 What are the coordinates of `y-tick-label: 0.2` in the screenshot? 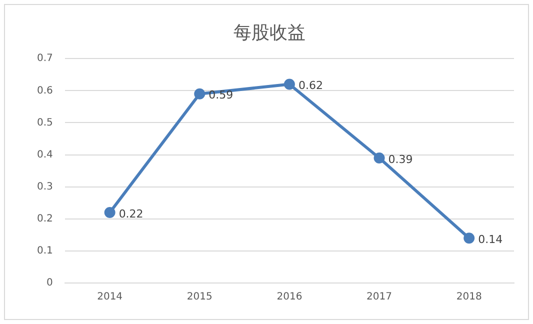 It's located at (44, 218).